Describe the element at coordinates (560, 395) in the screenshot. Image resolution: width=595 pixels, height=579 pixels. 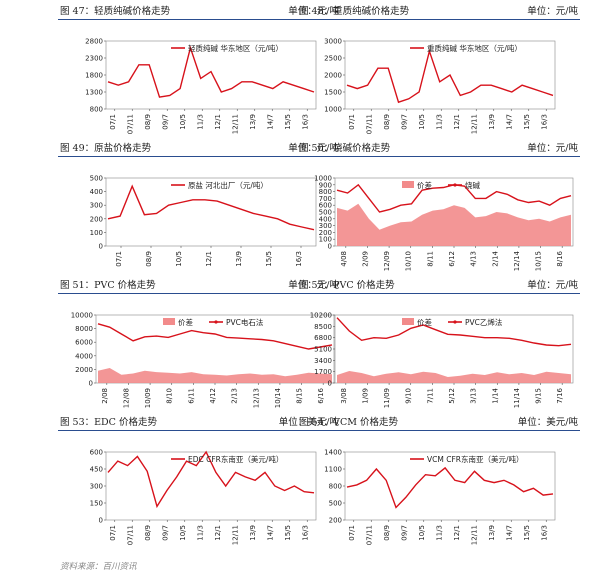
I see `x-tick-label: 7/16` at that location.